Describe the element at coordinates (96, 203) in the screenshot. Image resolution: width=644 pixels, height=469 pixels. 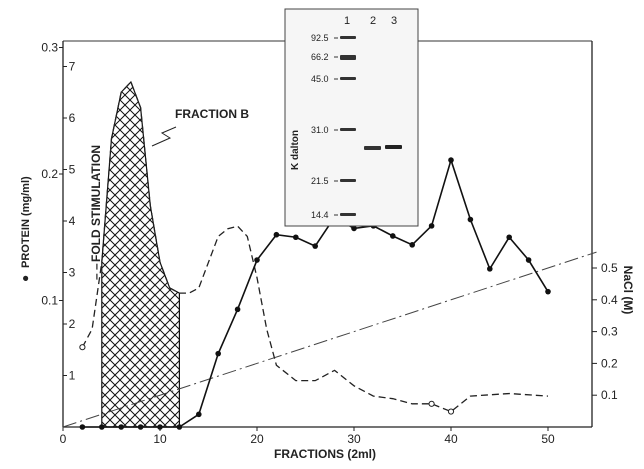
I see `fold-axis-title: FOLD STIMULATION` at that location.